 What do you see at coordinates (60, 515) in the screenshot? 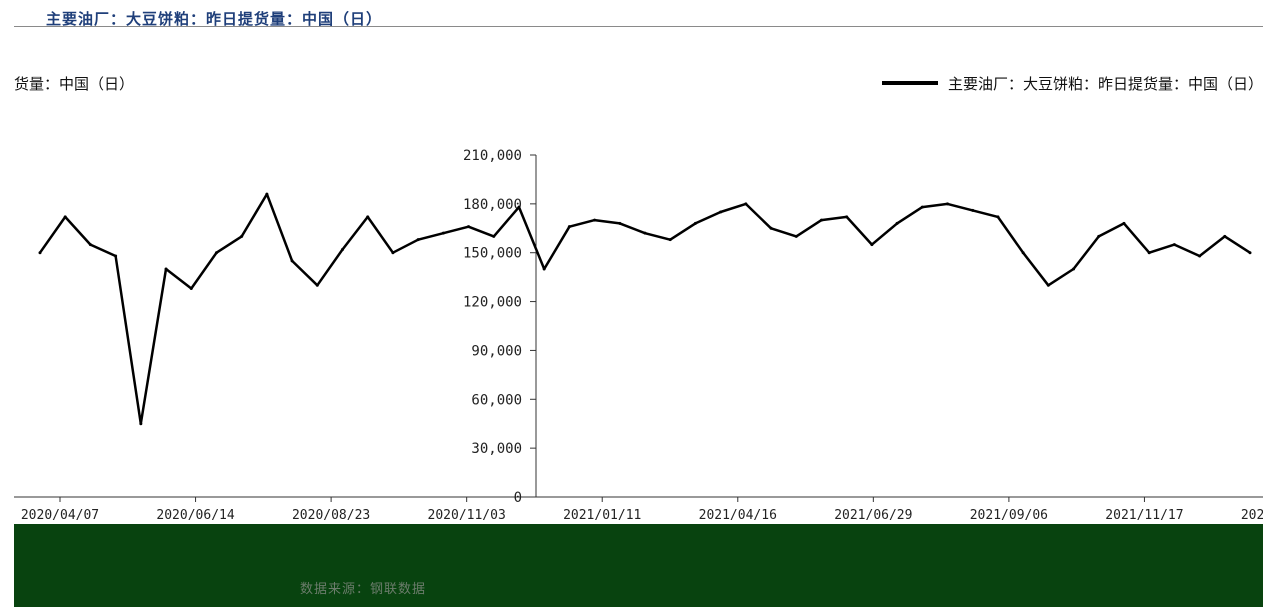
I see `x-tick-label: 2020/04/07` at bounding box center [60, 515].